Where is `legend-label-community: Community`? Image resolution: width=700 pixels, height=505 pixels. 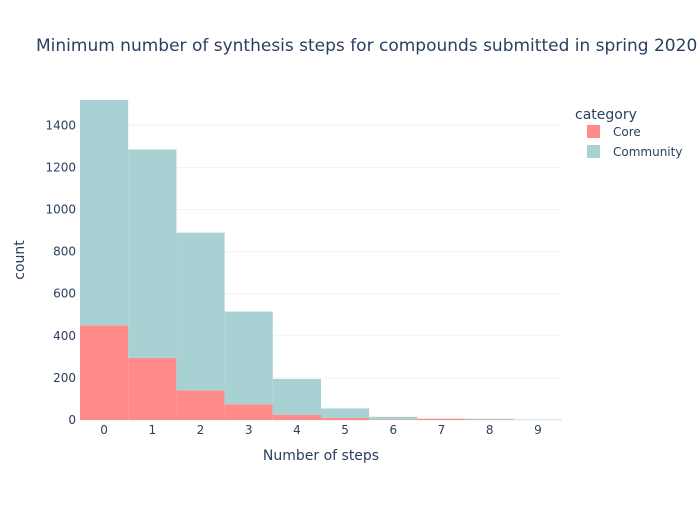
legend-label-community: Community is located at coordinates (647, 152).